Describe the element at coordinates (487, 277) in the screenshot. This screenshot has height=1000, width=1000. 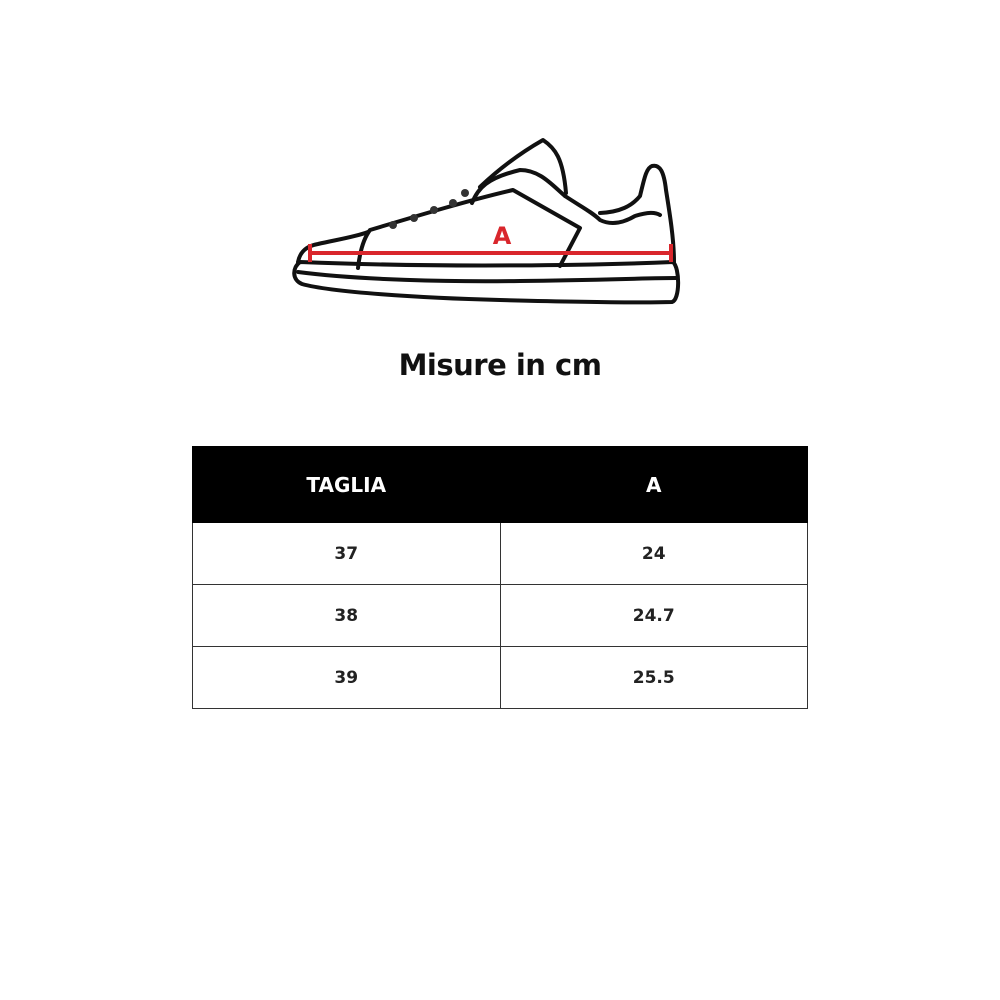
I see `sole-line` at that location.